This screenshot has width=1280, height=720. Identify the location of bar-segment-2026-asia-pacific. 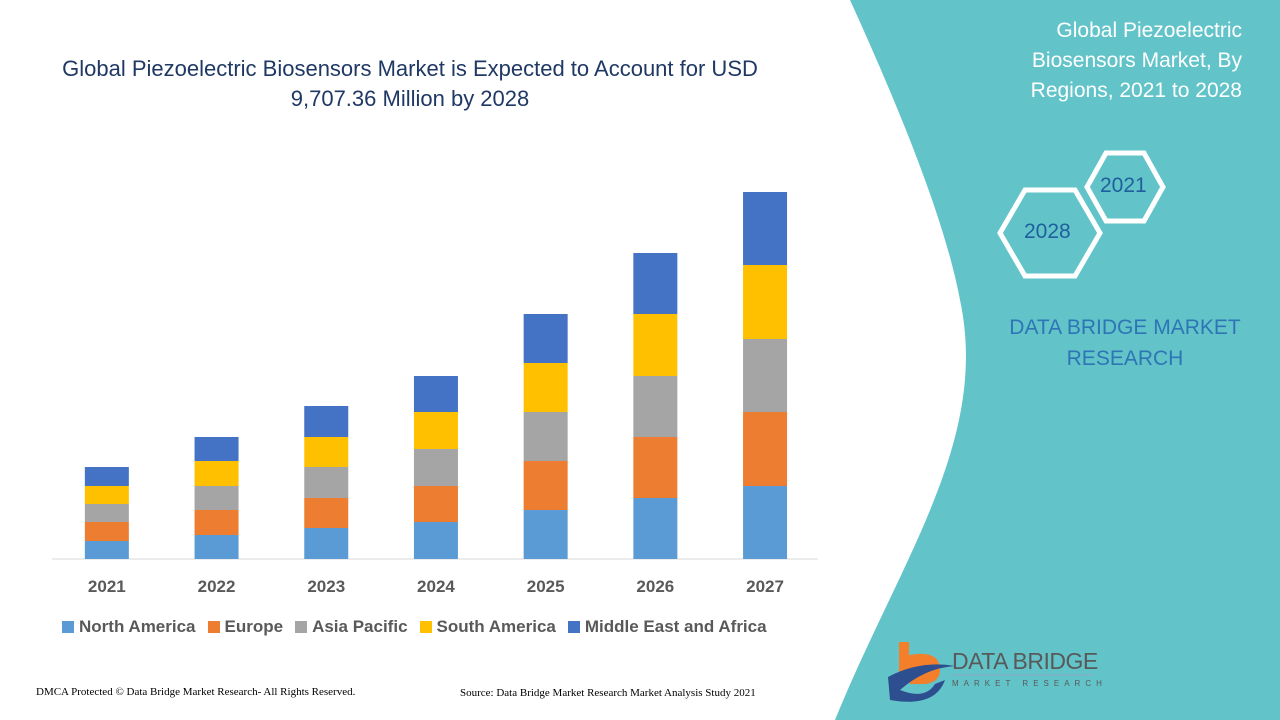
(655, 406).